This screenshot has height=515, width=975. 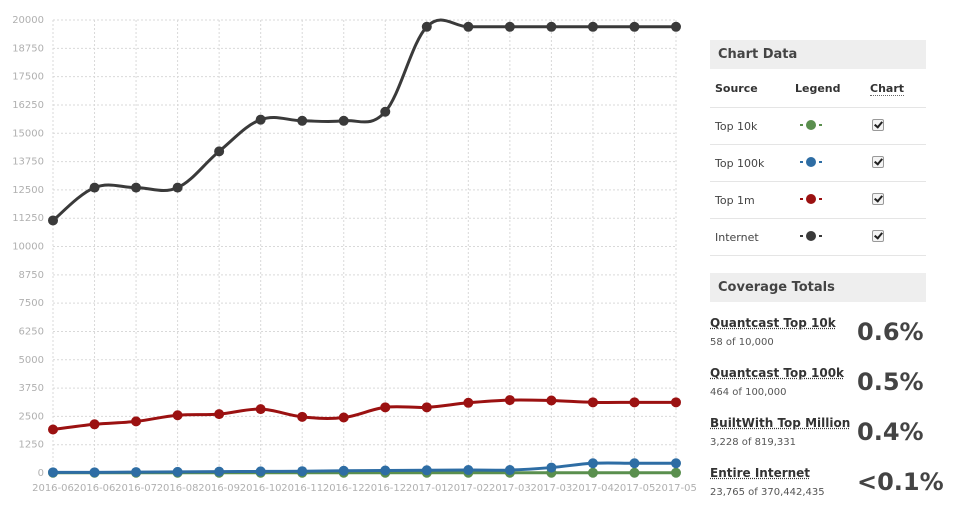 I want to click on series-top-1m, so click(x=364, y=415).